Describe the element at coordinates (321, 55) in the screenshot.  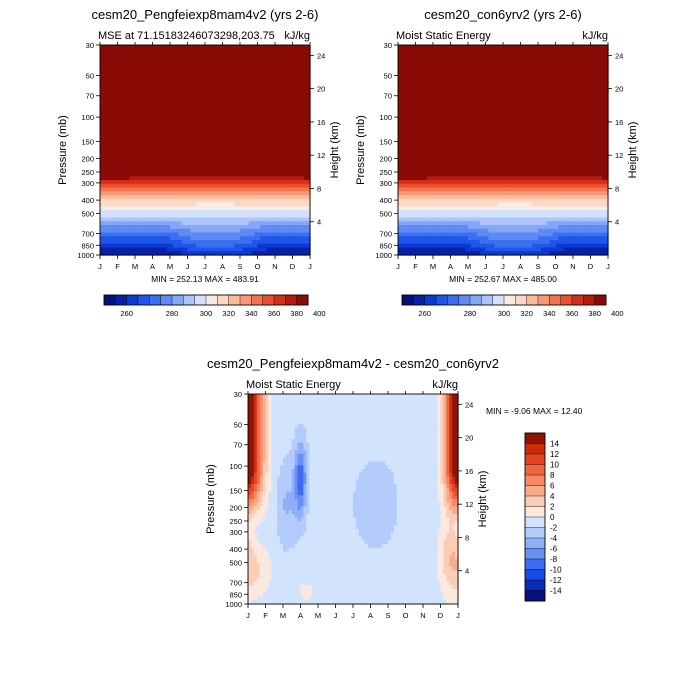
I see `height-tick-label: 24` at that location.